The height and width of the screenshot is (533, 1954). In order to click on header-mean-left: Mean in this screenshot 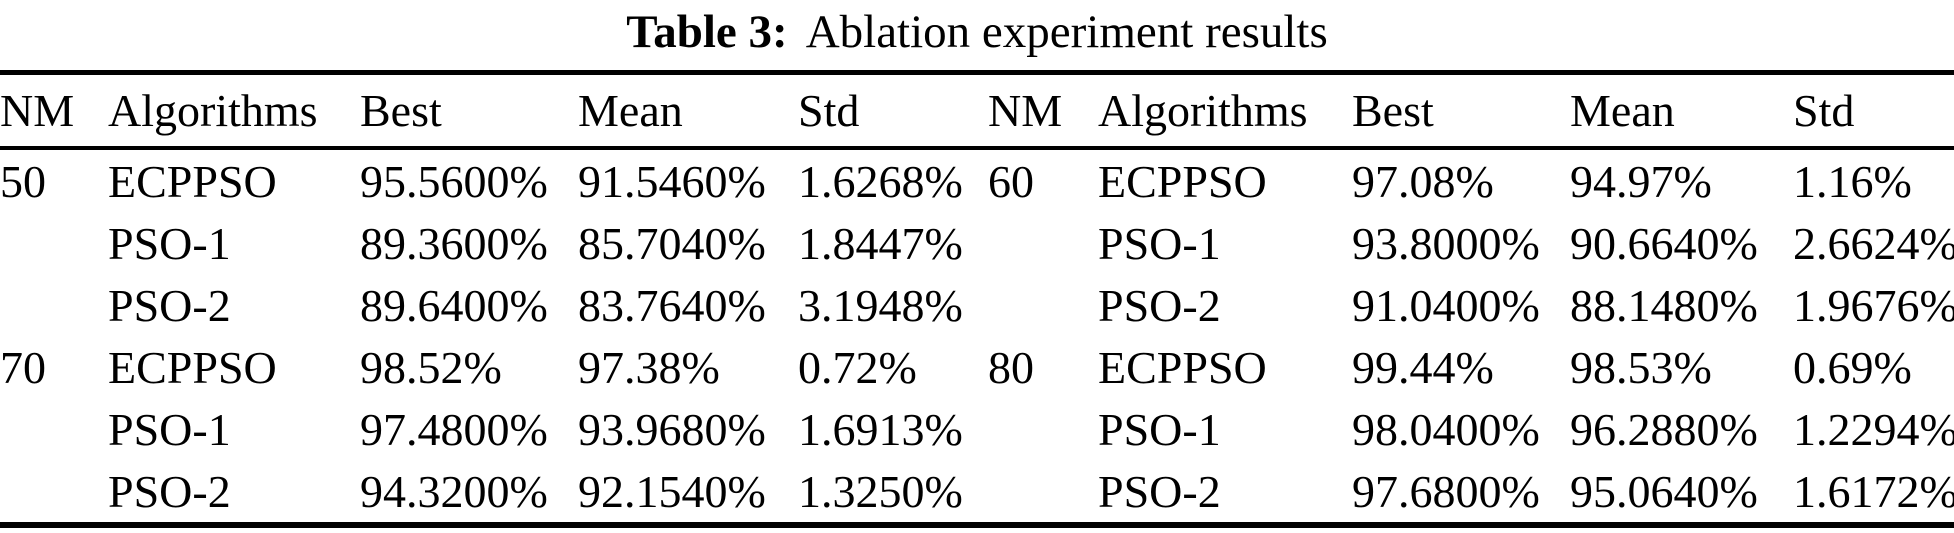, I will do `click(688, 111)`.